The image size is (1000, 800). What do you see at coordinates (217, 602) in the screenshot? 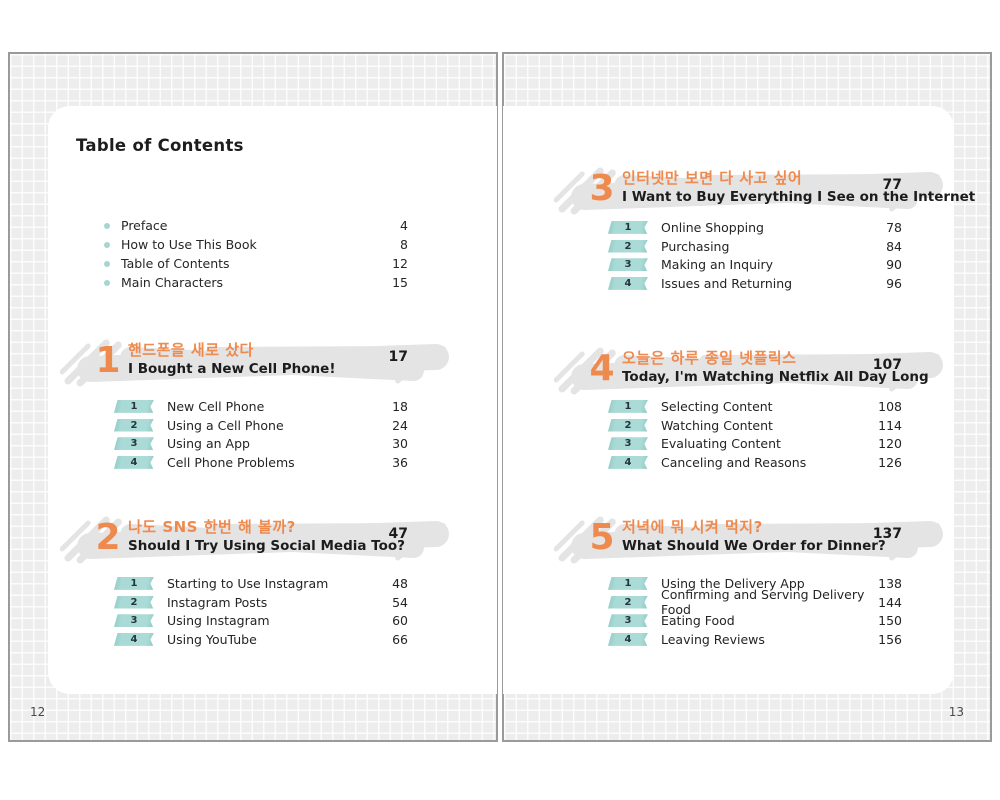
I see `item-label: Instagram Posts` at bounding box center [217, 602].